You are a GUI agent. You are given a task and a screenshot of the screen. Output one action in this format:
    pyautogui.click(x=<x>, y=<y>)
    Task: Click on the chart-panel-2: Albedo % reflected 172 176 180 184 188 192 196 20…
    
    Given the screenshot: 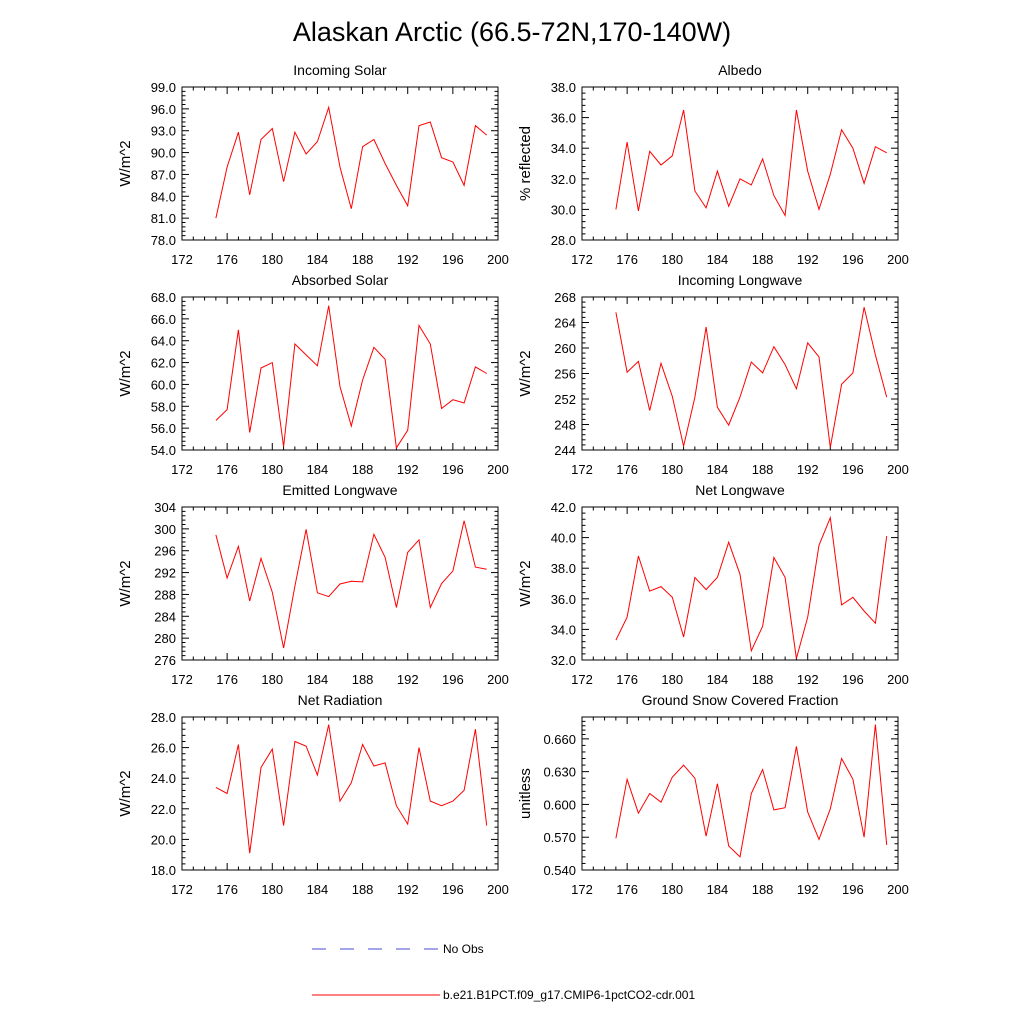 What is the action you would take?
    pyautogui.click(x=713, y=164)
    